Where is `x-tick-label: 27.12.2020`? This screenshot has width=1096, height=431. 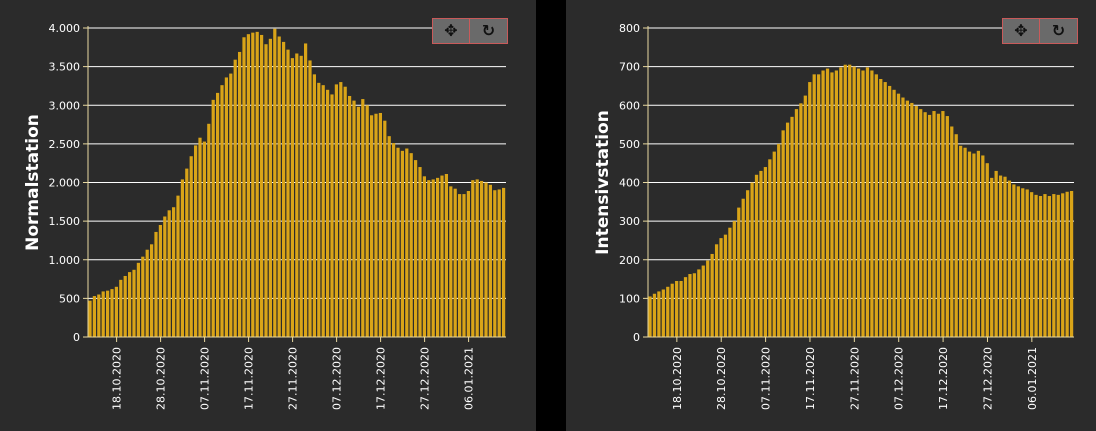
x-tick-label: 27.12.2020 is located at coordinates (987, 378).